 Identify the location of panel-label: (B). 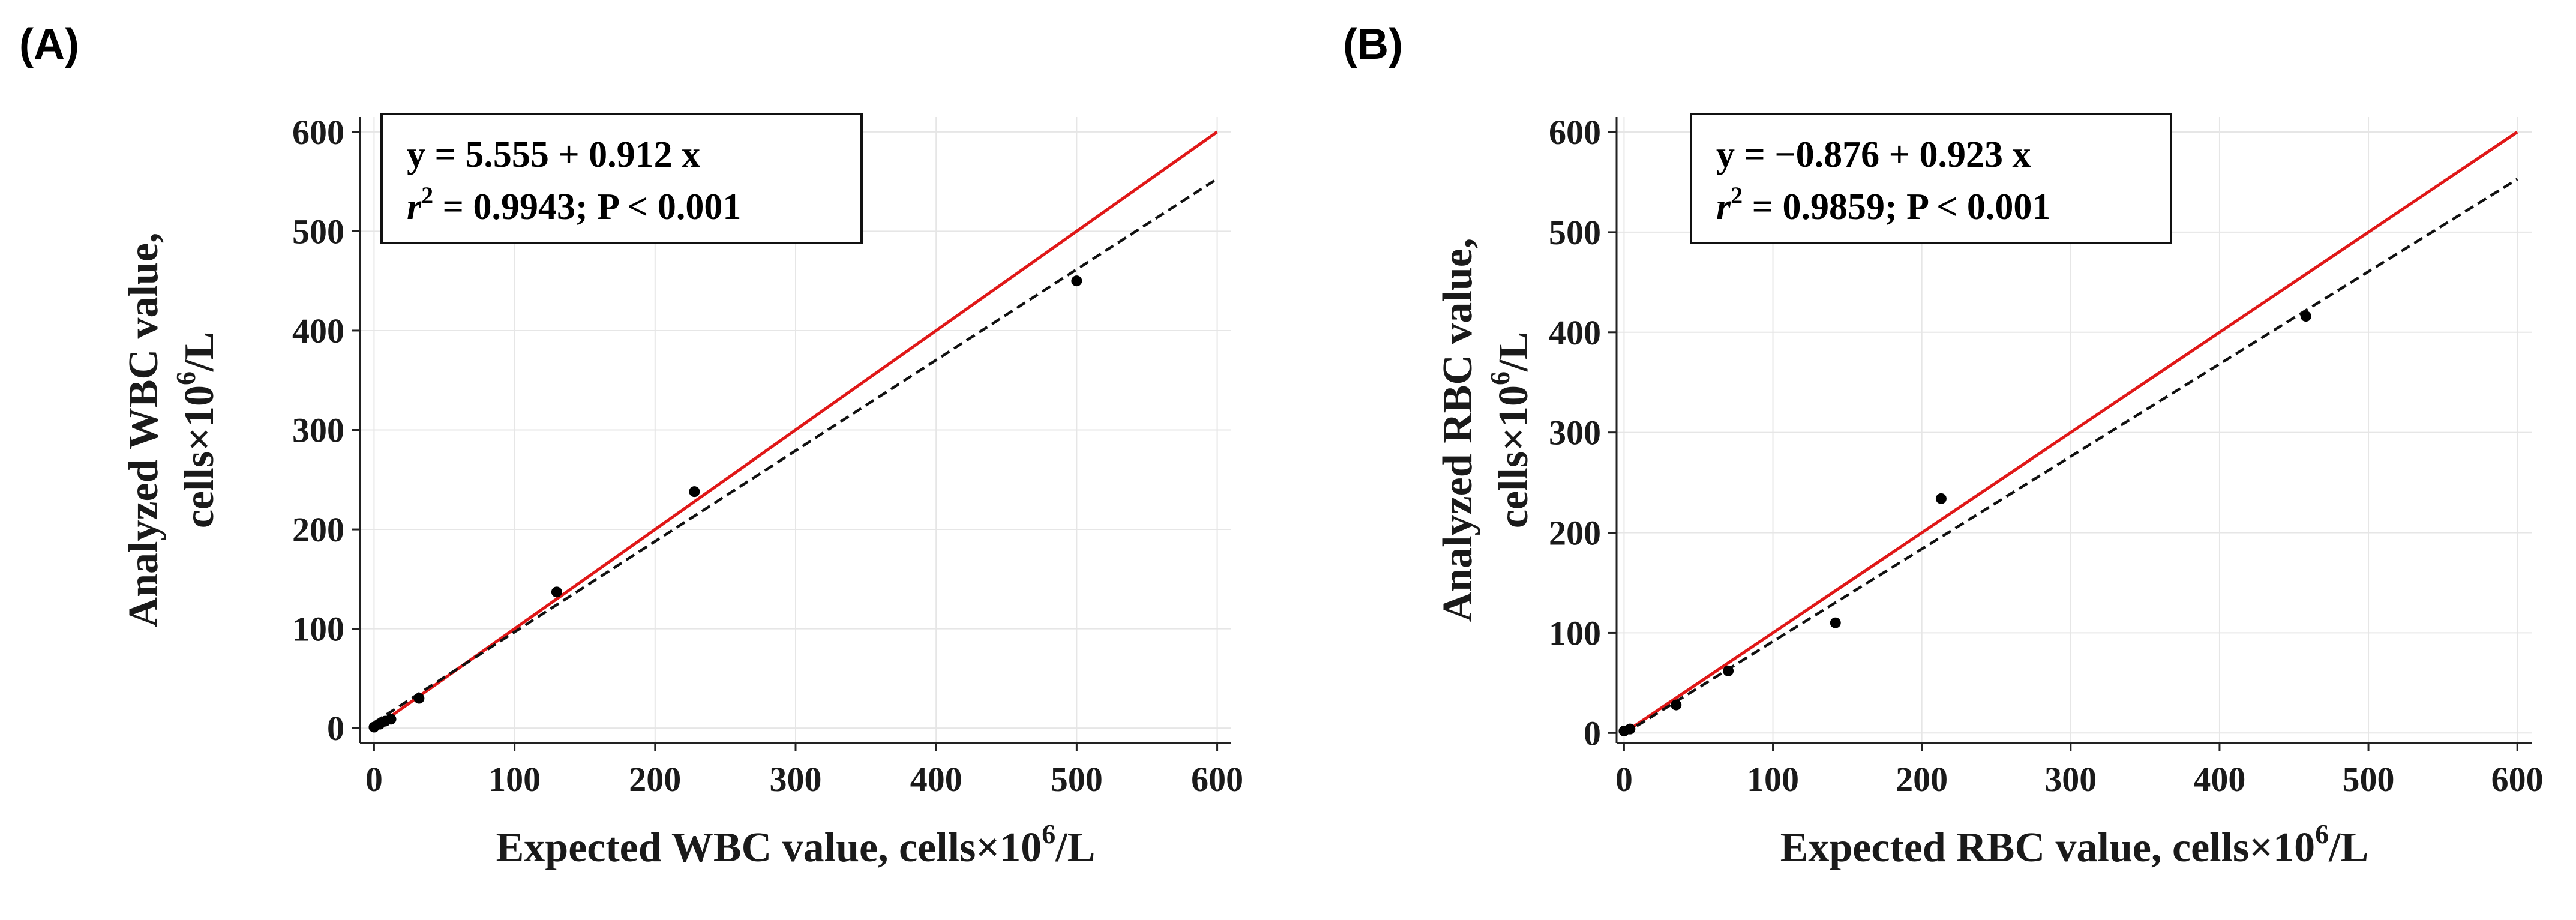
(1373, 44).